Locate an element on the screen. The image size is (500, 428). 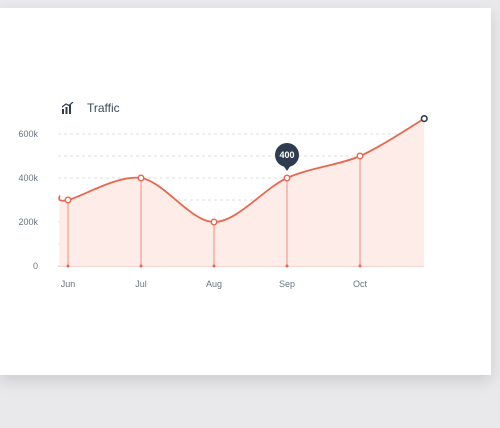
y-tick-label: 600k is located at coordinates (28, 134).